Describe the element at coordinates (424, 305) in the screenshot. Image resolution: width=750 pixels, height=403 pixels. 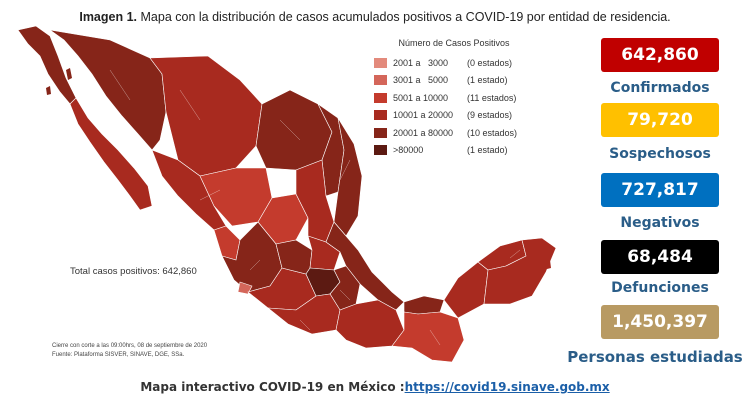
I see `state-tabasco` at that location.